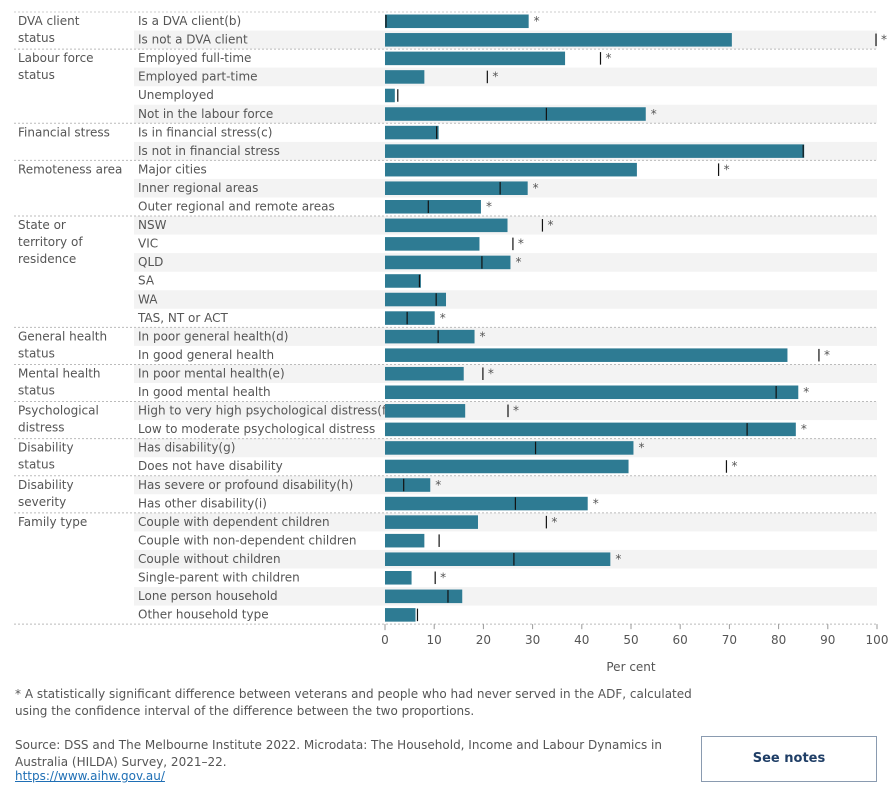  I want to click on row-label: Employed full-time, so click(194, 58).